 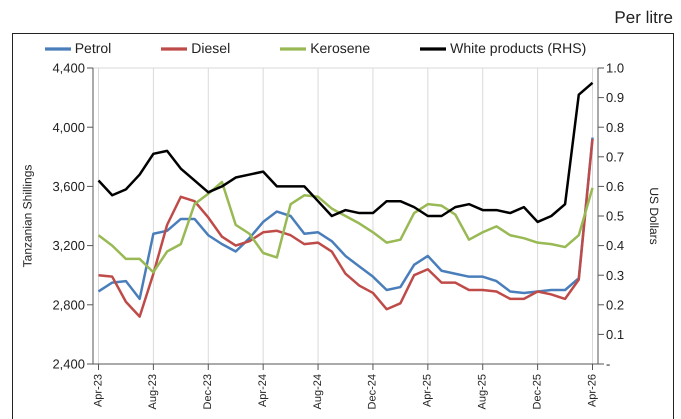 What do you see at coordinates (68, 186) in the screenshot?
I see `y-tick-label: 3,600` at bounding box center [68, 186].